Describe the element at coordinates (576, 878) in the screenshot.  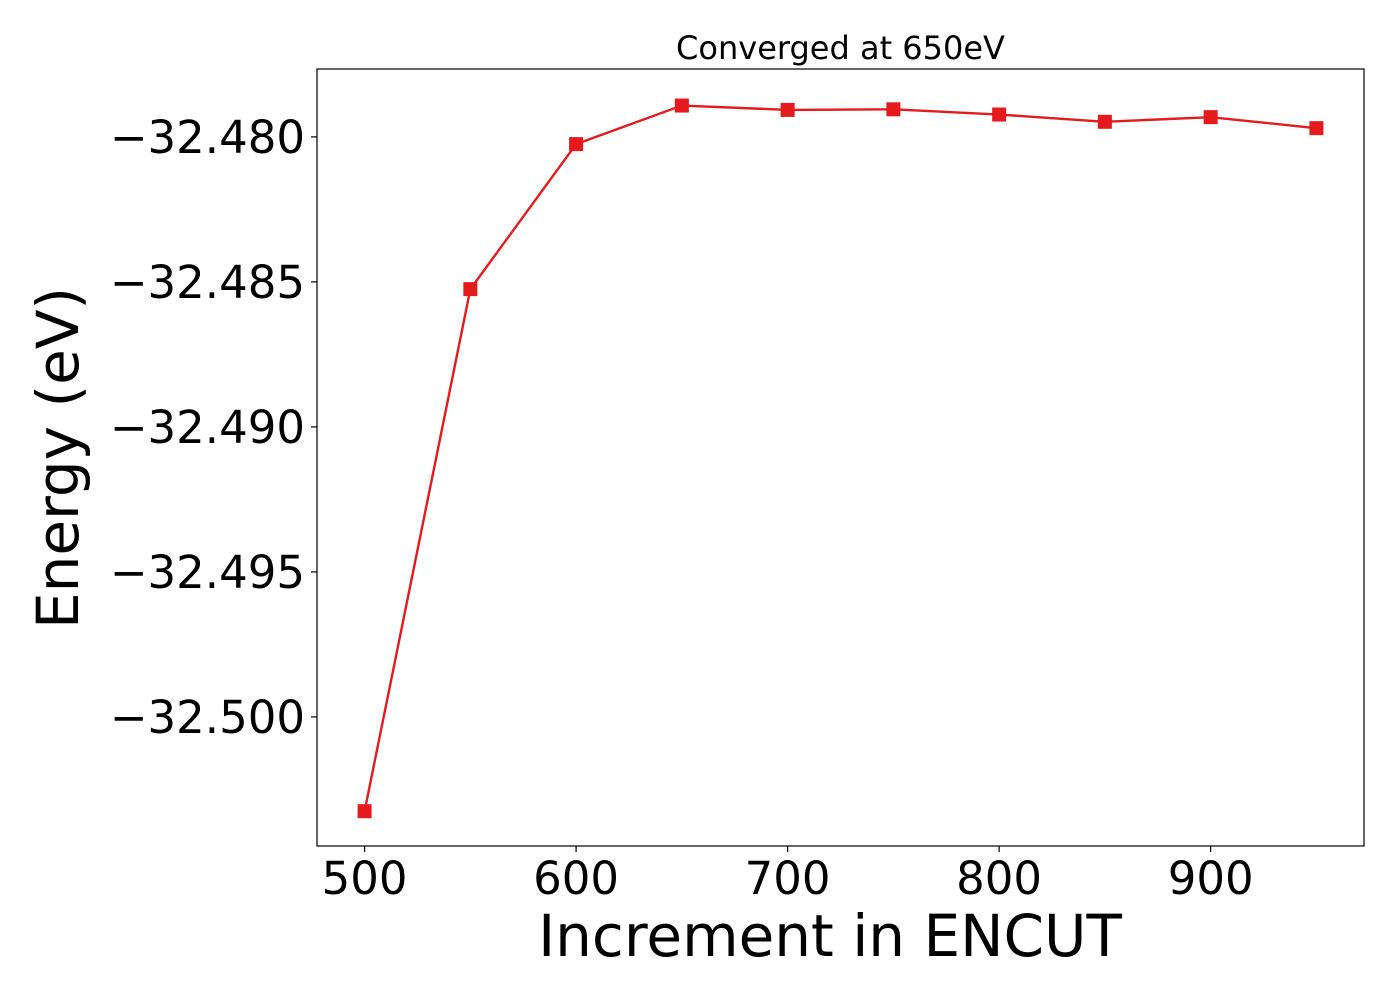
I see `x-tick-label: 600` at that location.